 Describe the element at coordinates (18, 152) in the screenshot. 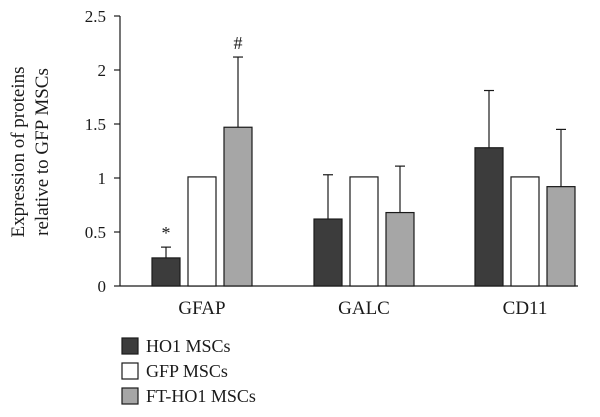

I see `y-axis-label-line: Expression of proteins` at that location.